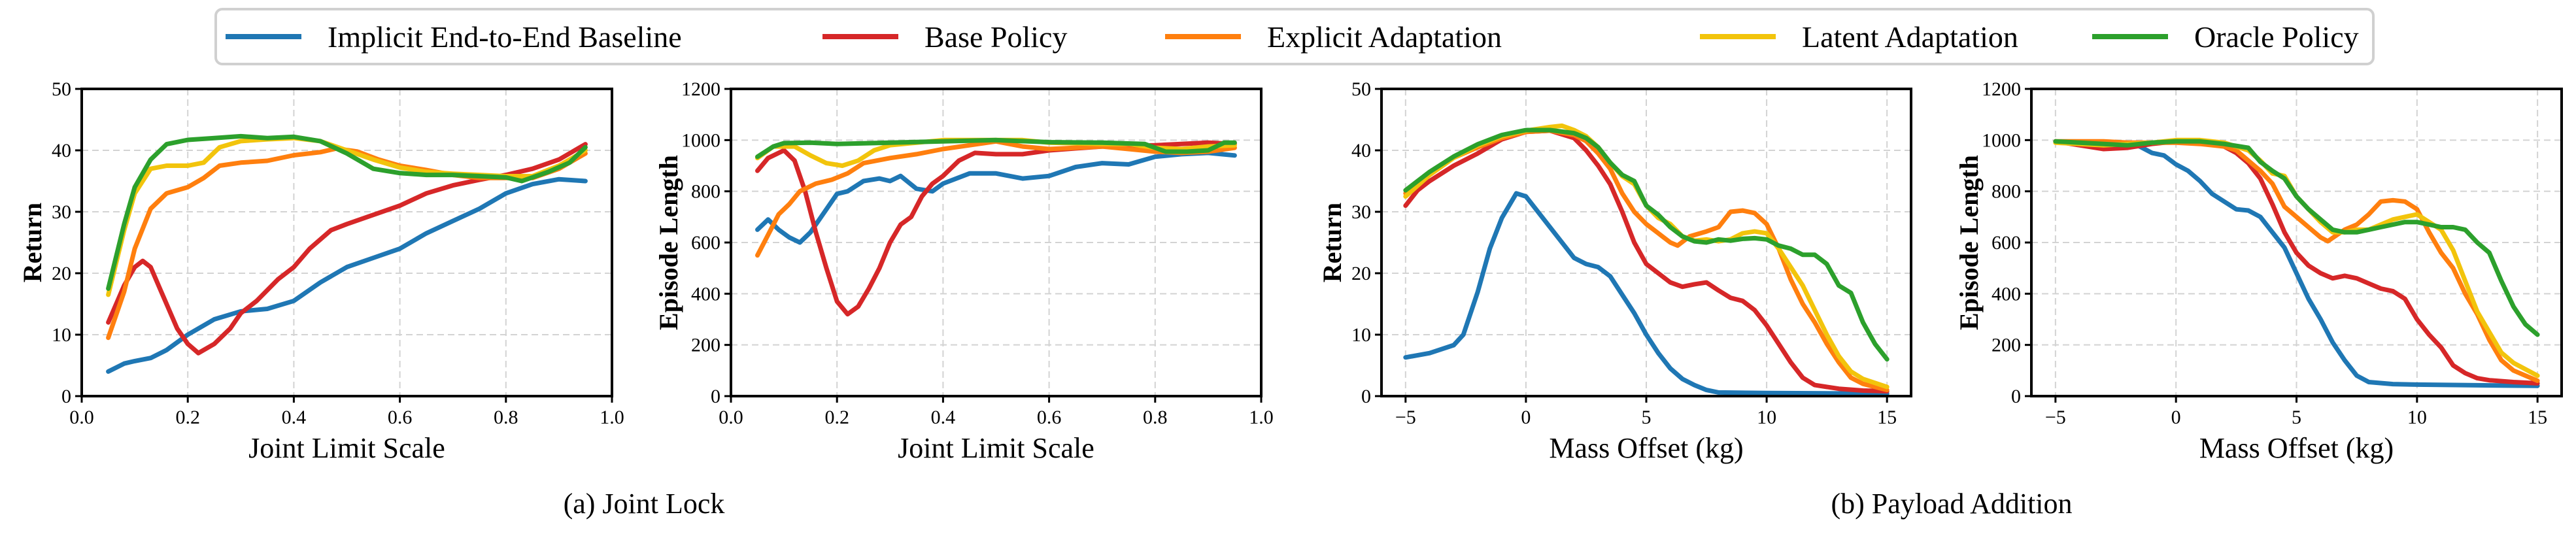  I want to click on legend-label: Base Policy, so click(995, 37).